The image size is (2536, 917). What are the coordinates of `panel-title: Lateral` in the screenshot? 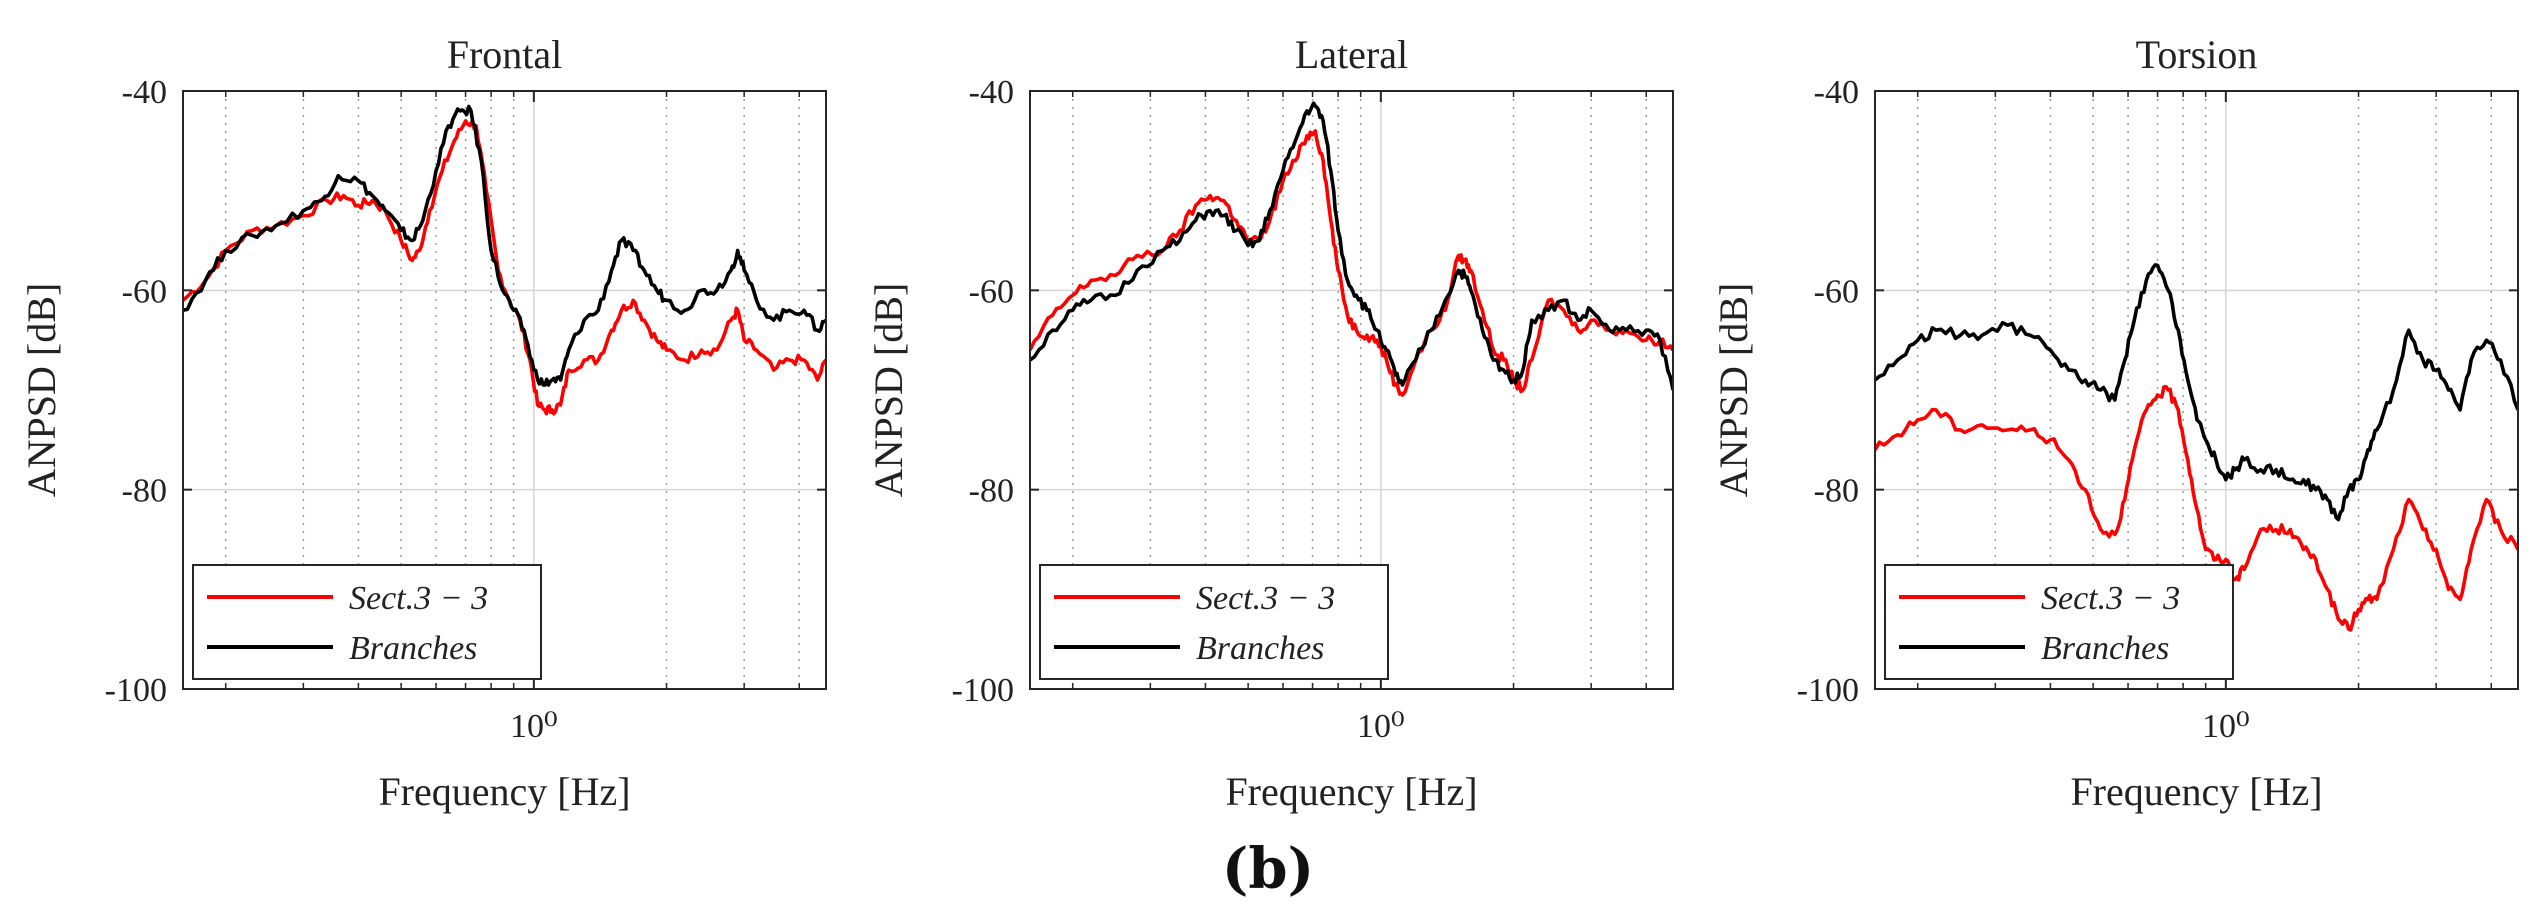 It's located at (1351, 54).